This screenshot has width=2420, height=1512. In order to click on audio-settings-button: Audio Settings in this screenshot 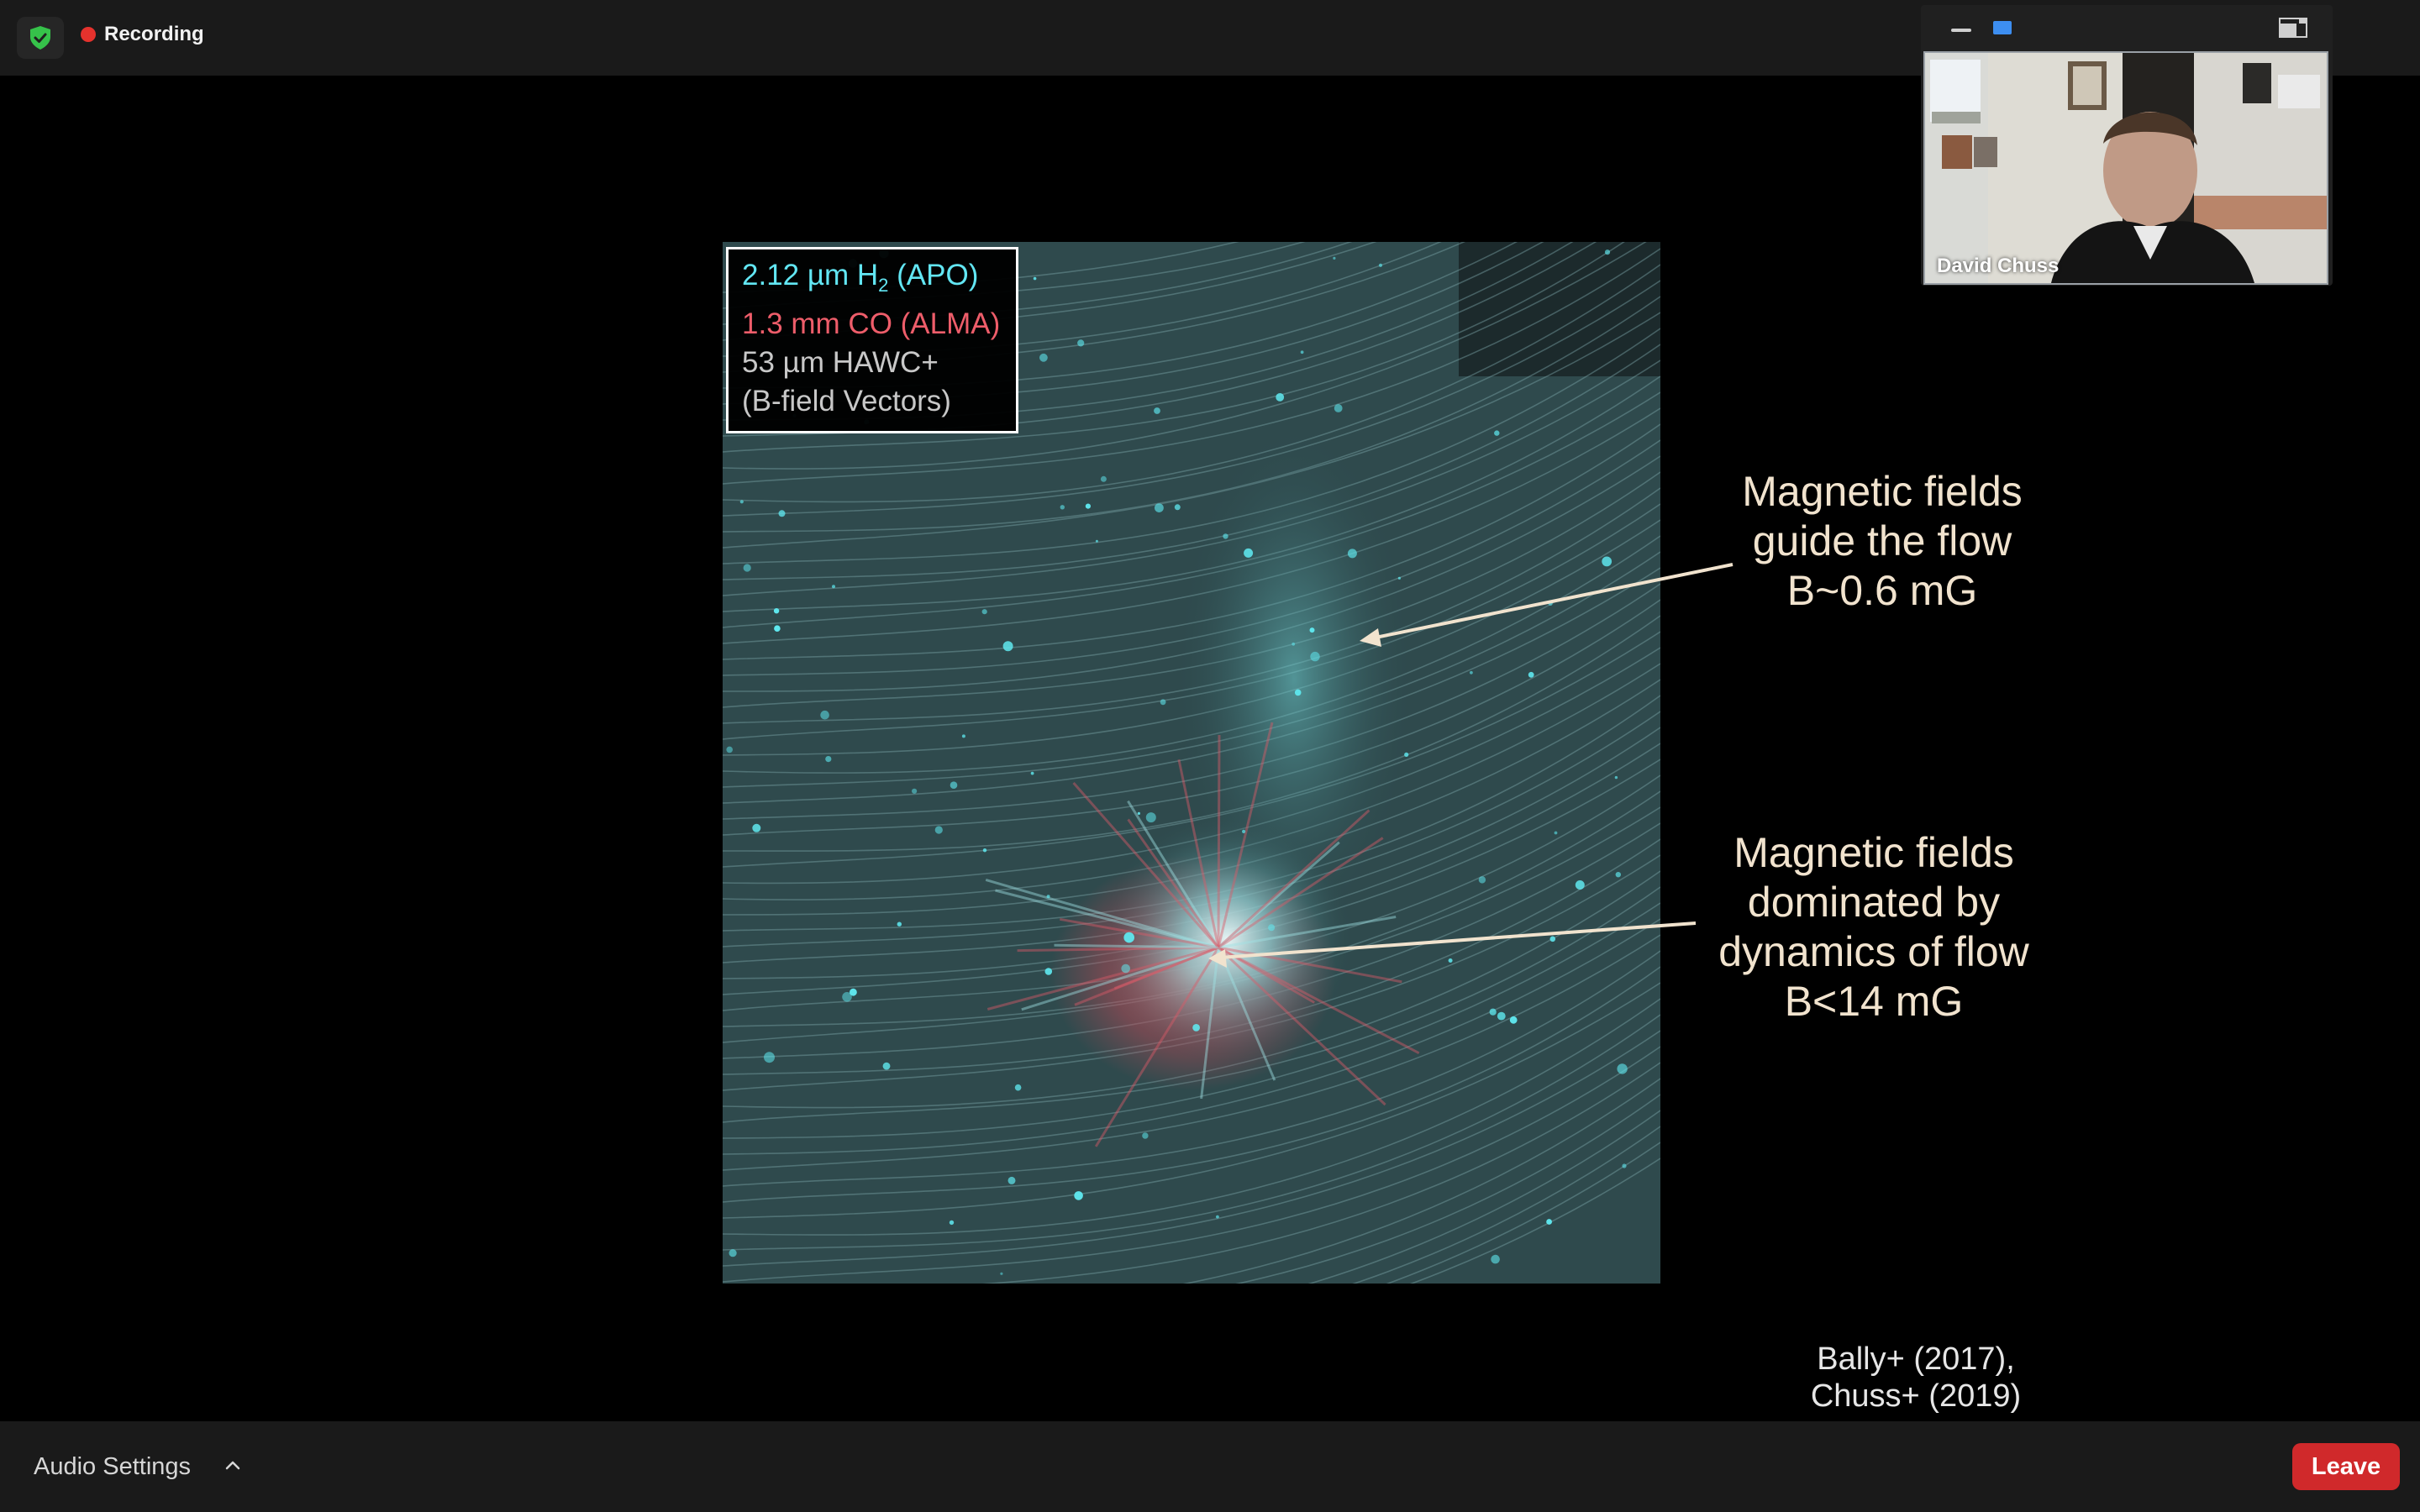, I will do `click(113, 1466)`.